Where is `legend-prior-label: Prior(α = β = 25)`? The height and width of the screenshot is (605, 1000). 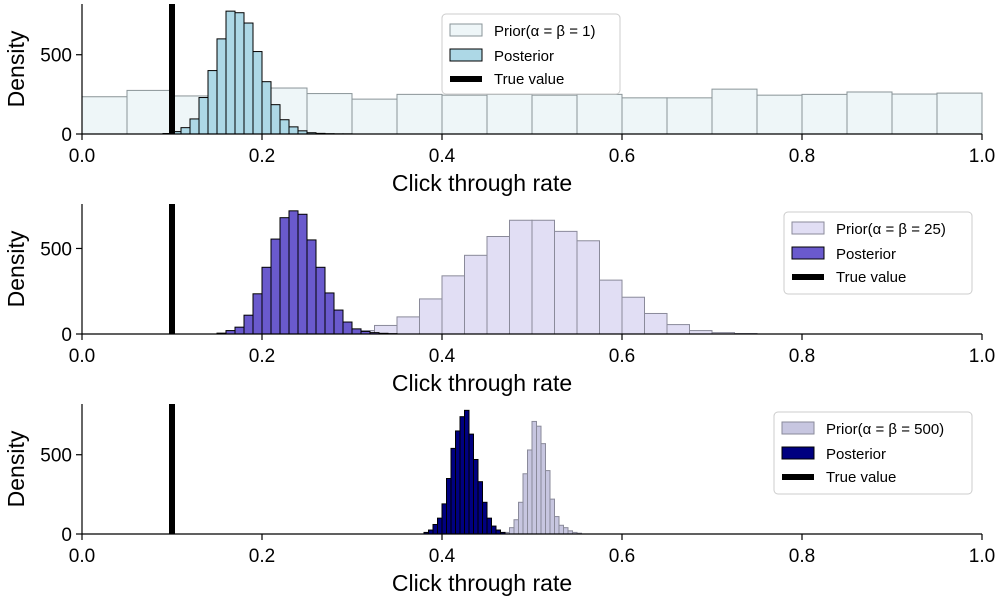
legend-prior-label: Prior(α = β = 25) is located at coordinates (891, 229).